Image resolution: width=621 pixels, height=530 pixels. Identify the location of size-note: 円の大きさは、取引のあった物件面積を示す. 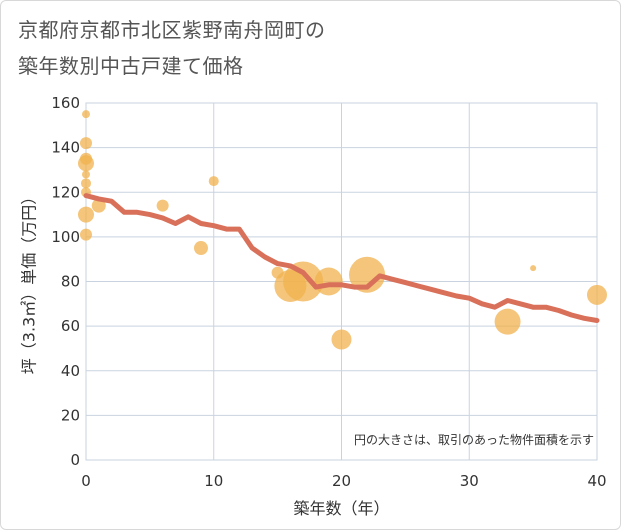
(474, 439).